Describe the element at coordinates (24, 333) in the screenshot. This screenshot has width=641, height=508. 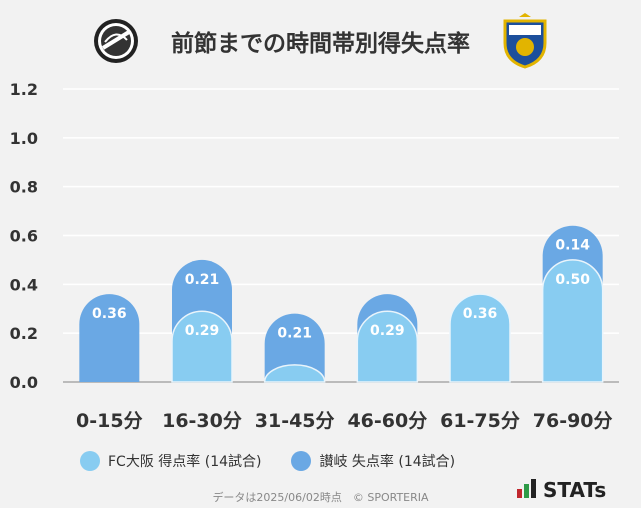
I see `y-tick-label: 0.2` at that location.